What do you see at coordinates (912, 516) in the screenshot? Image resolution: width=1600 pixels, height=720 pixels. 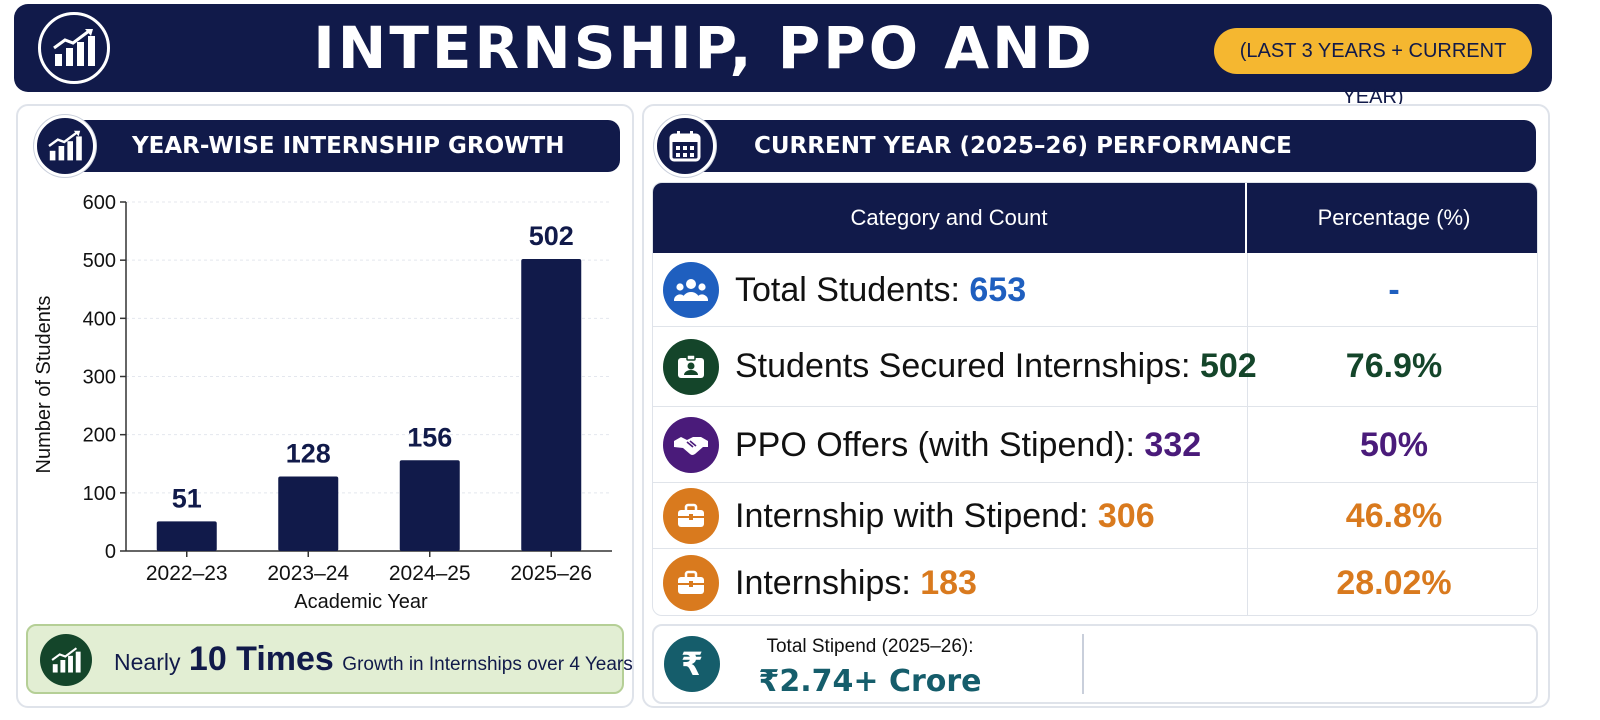 I see `row-label-text: Internship with Stipend:` at bounding box center [912, 516].